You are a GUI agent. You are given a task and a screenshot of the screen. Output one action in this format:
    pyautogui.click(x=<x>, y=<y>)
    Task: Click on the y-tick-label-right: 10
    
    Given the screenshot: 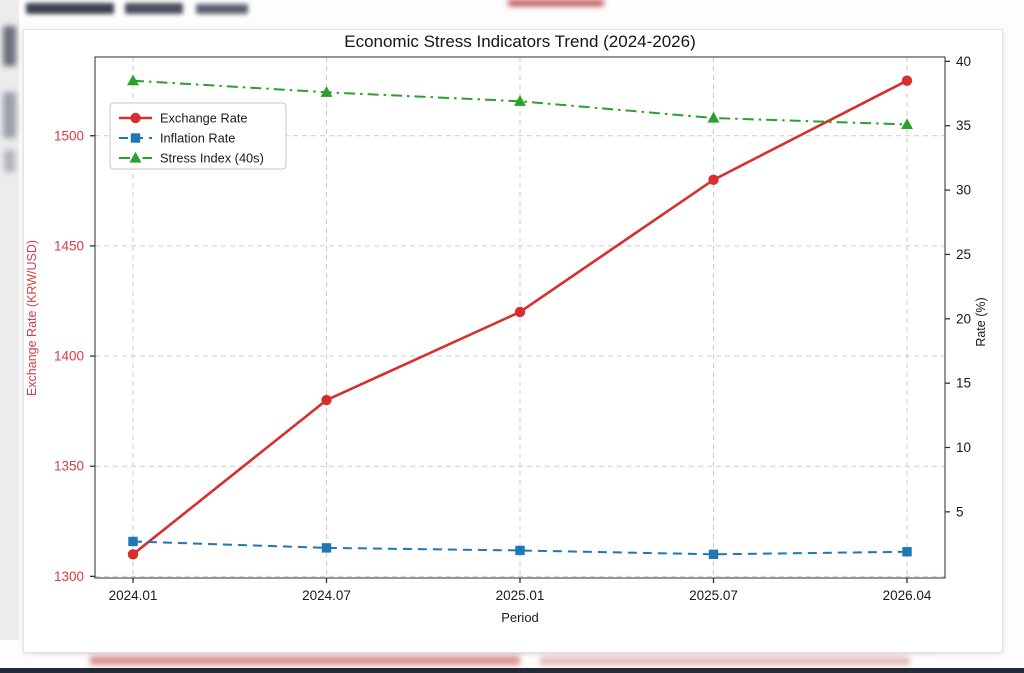 What is the action you would take?
    pyautogui.click(x=963, y=447)
    